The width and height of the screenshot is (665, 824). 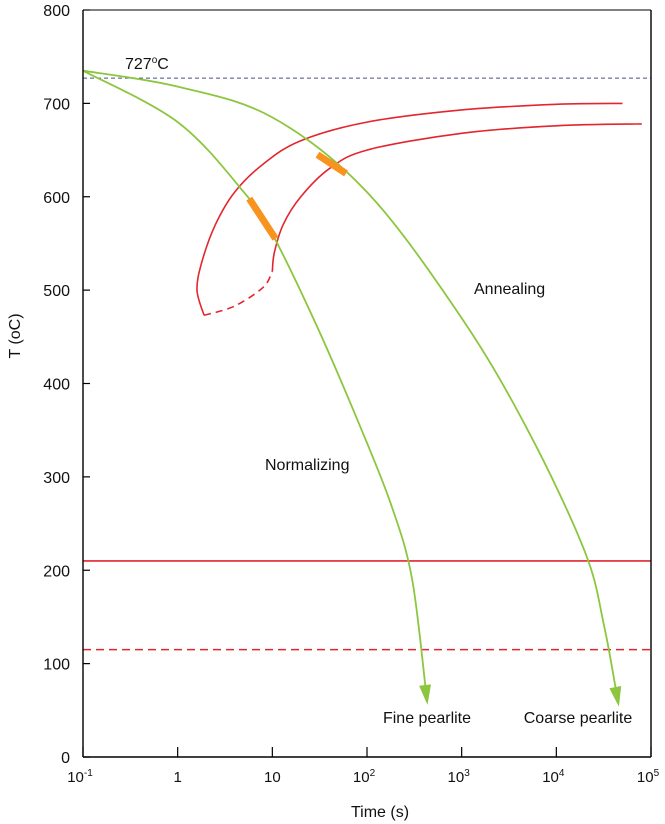 I want to click on y-tick-label: 0, so click(x=65, y=758).